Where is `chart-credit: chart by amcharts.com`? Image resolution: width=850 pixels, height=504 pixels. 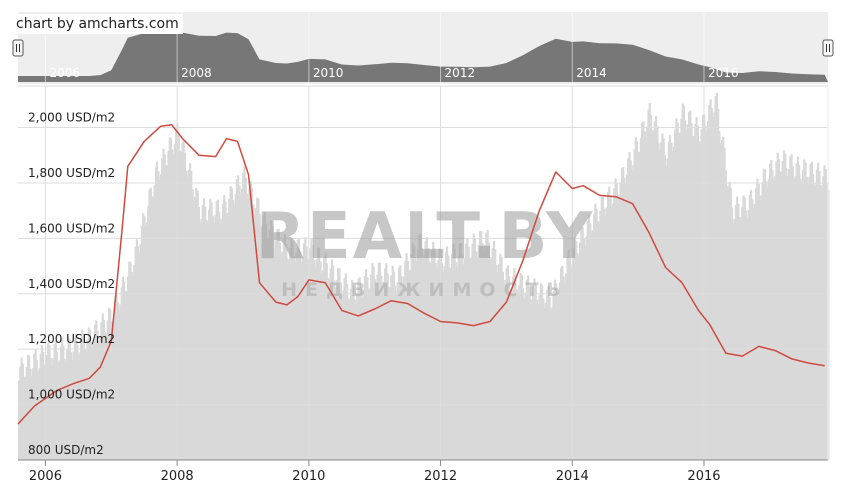
chart-credit: chart by amcharts.com is located at coordinates (97, 24).